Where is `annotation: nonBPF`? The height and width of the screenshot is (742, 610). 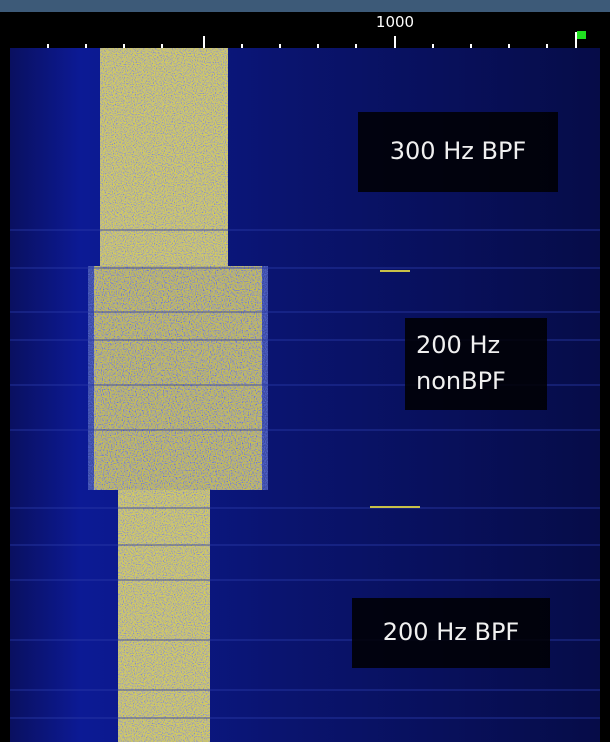 annotation: nonBPF is located at coordinates (461, 381).